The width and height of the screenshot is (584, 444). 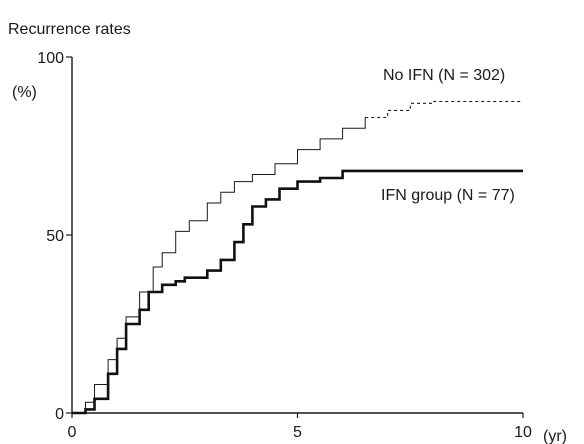 I want to click on legend-no-ifn: No IFN (N = 302), so click(x=444, y=75).